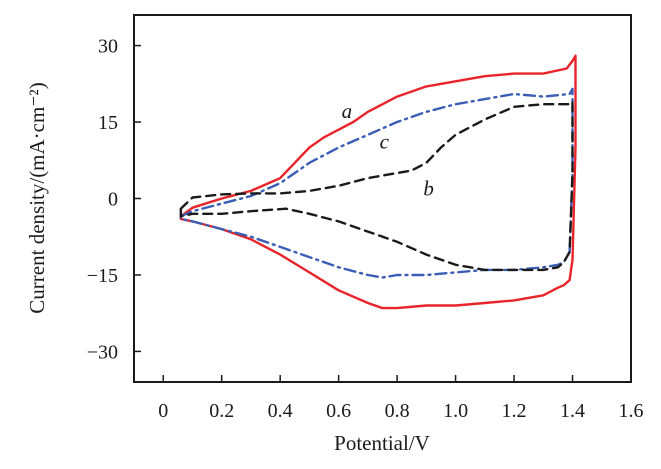  What do you see at coordinates (37, 197) in the screenshot?
I see `y-axis-title: Current density/(mA·cm⁻²)` at bounding box center [37, 197].